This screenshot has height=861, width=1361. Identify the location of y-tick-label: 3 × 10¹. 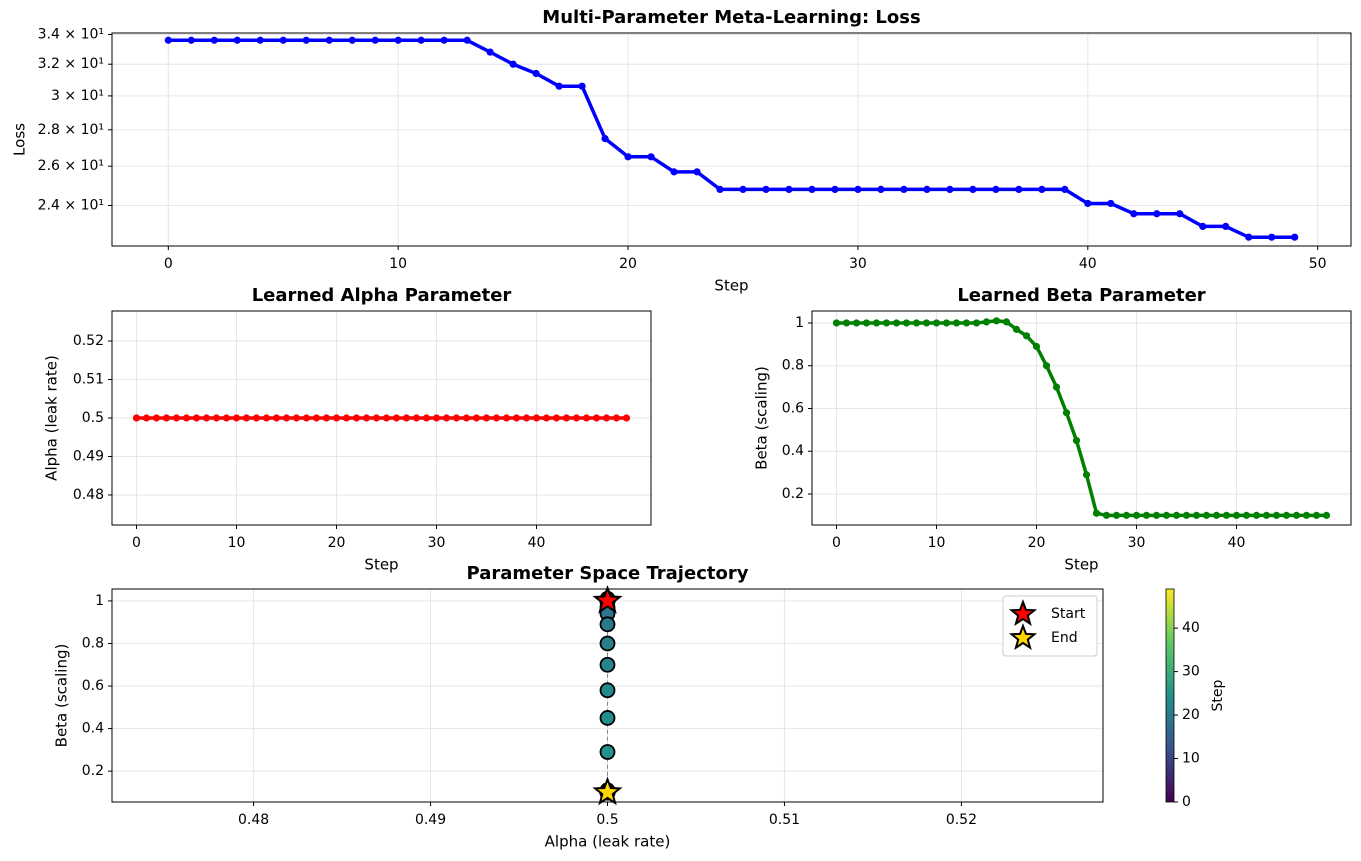
(77, 96).